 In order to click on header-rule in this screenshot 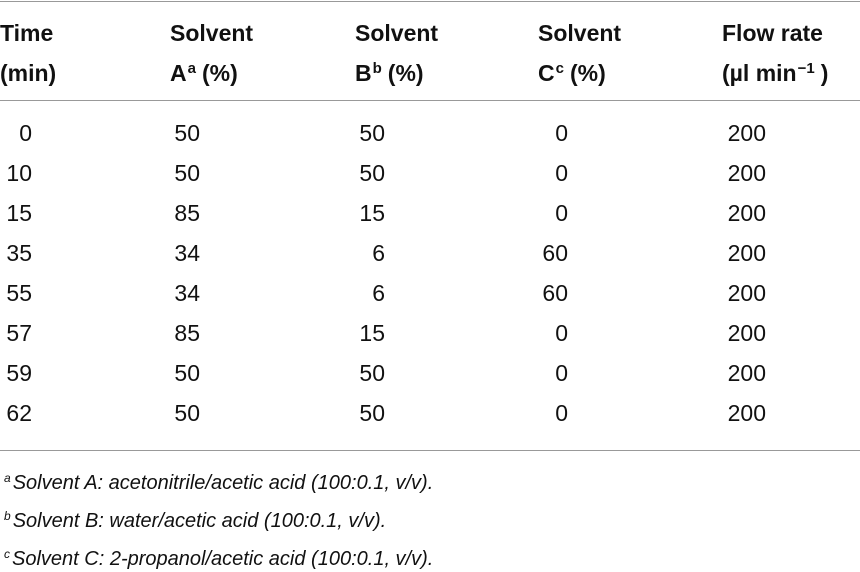, I will do `click(430, 100)`.